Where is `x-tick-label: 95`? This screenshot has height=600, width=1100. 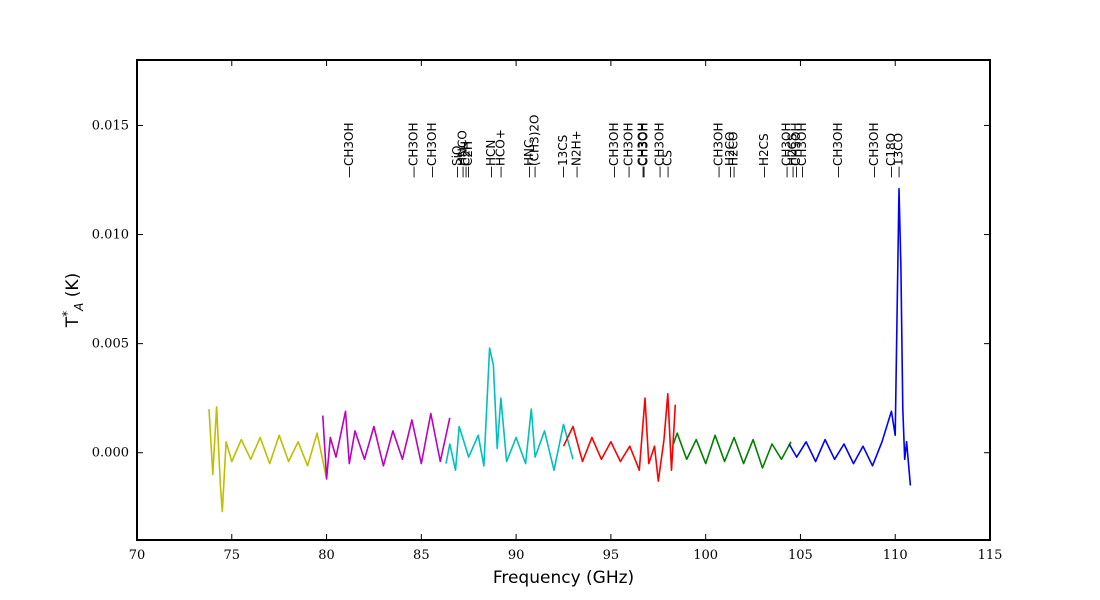
x-tick-label: 95 is located at coordinates (611, 555).